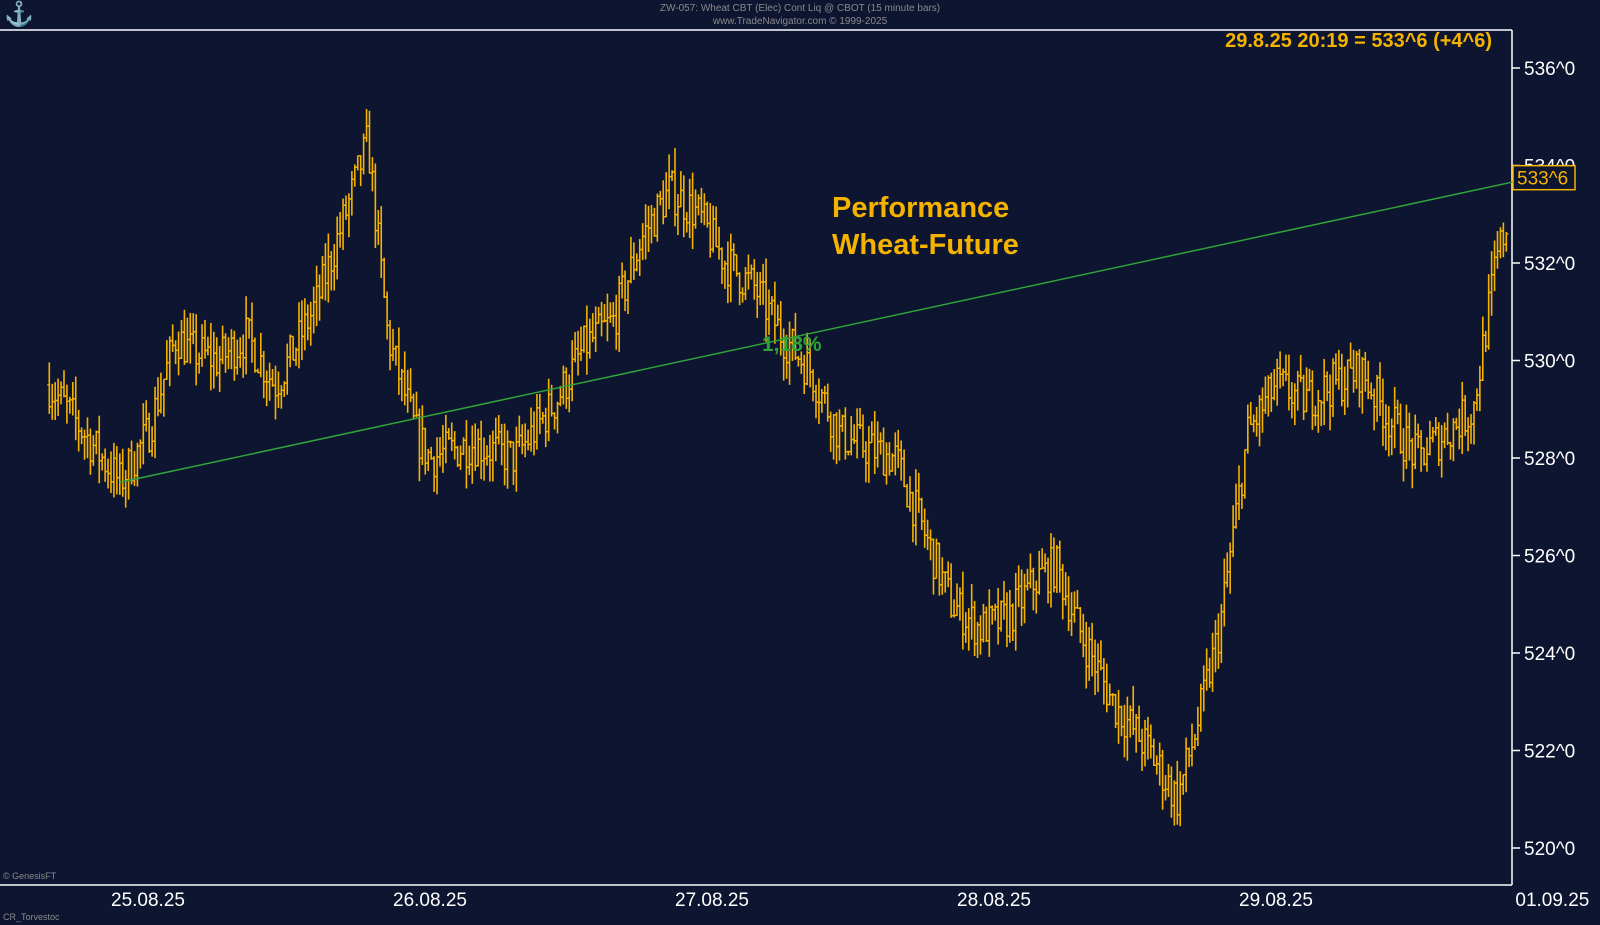 This screenshot has width=1600, height=925. What do you see at coordinates (30, 876) in the screenshot?
I see `footer-credit: © GenesisFT` at bounding box center [30, 876].